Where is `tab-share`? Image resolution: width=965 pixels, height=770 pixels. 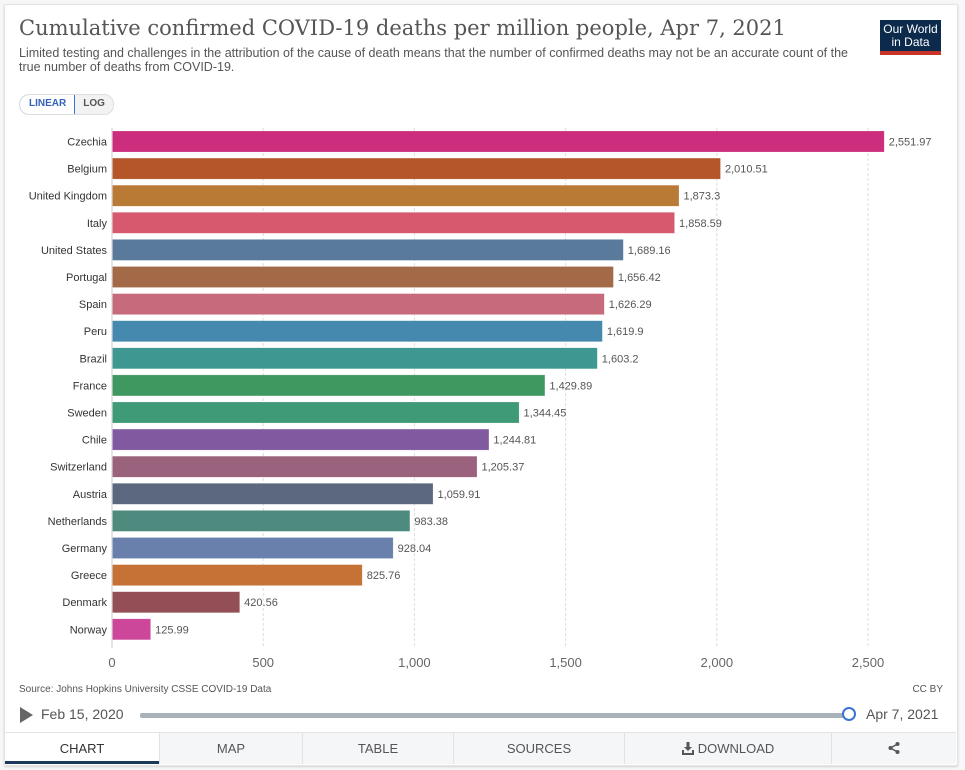
tab-share is located at coordinates (893, 748).